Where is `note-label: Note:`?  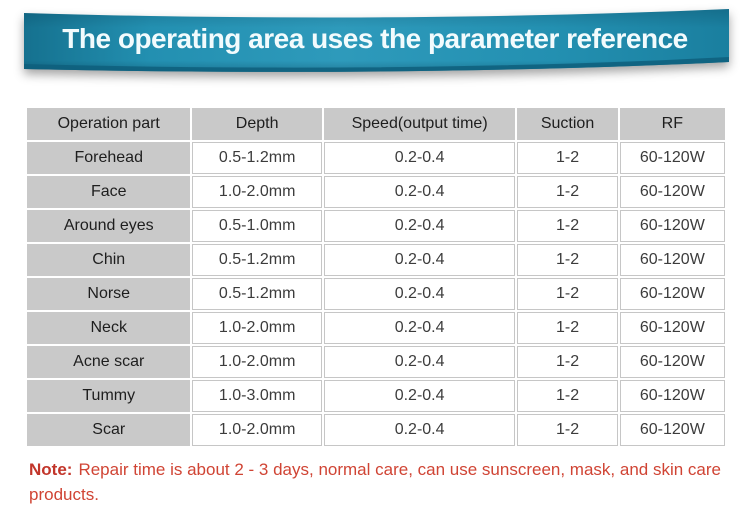
note-label: Note: is located at coordinates (51, 469).